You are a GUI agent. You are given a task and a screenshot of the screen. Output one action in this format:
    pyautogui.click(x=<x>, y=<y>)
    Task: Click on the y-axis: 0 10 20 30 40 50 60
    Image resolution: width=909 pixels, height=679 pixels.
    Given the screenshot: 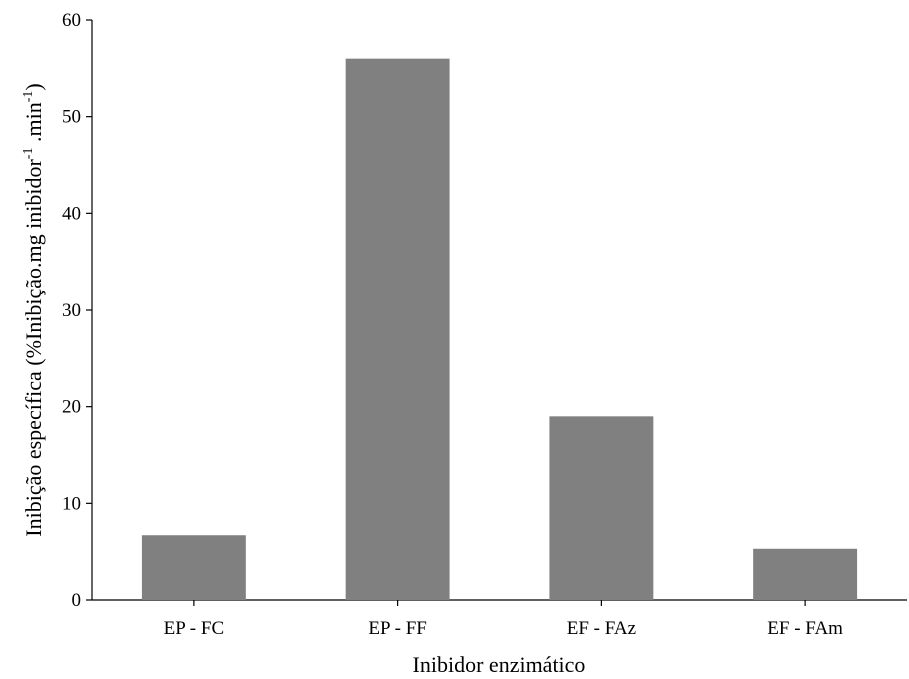 What is the action you would take?
    pyautogui.click(x=77, y=310)
    